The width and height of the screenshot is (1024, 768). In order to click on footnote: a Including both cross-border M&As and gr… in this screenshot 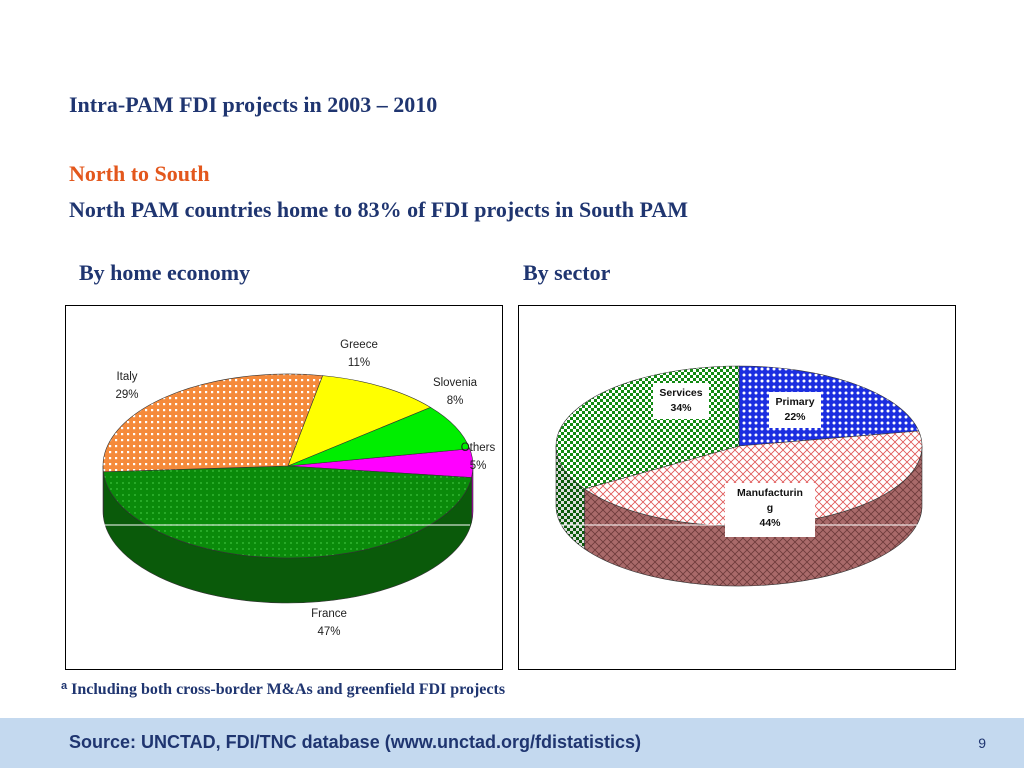, I will do `click(283, 689)`.